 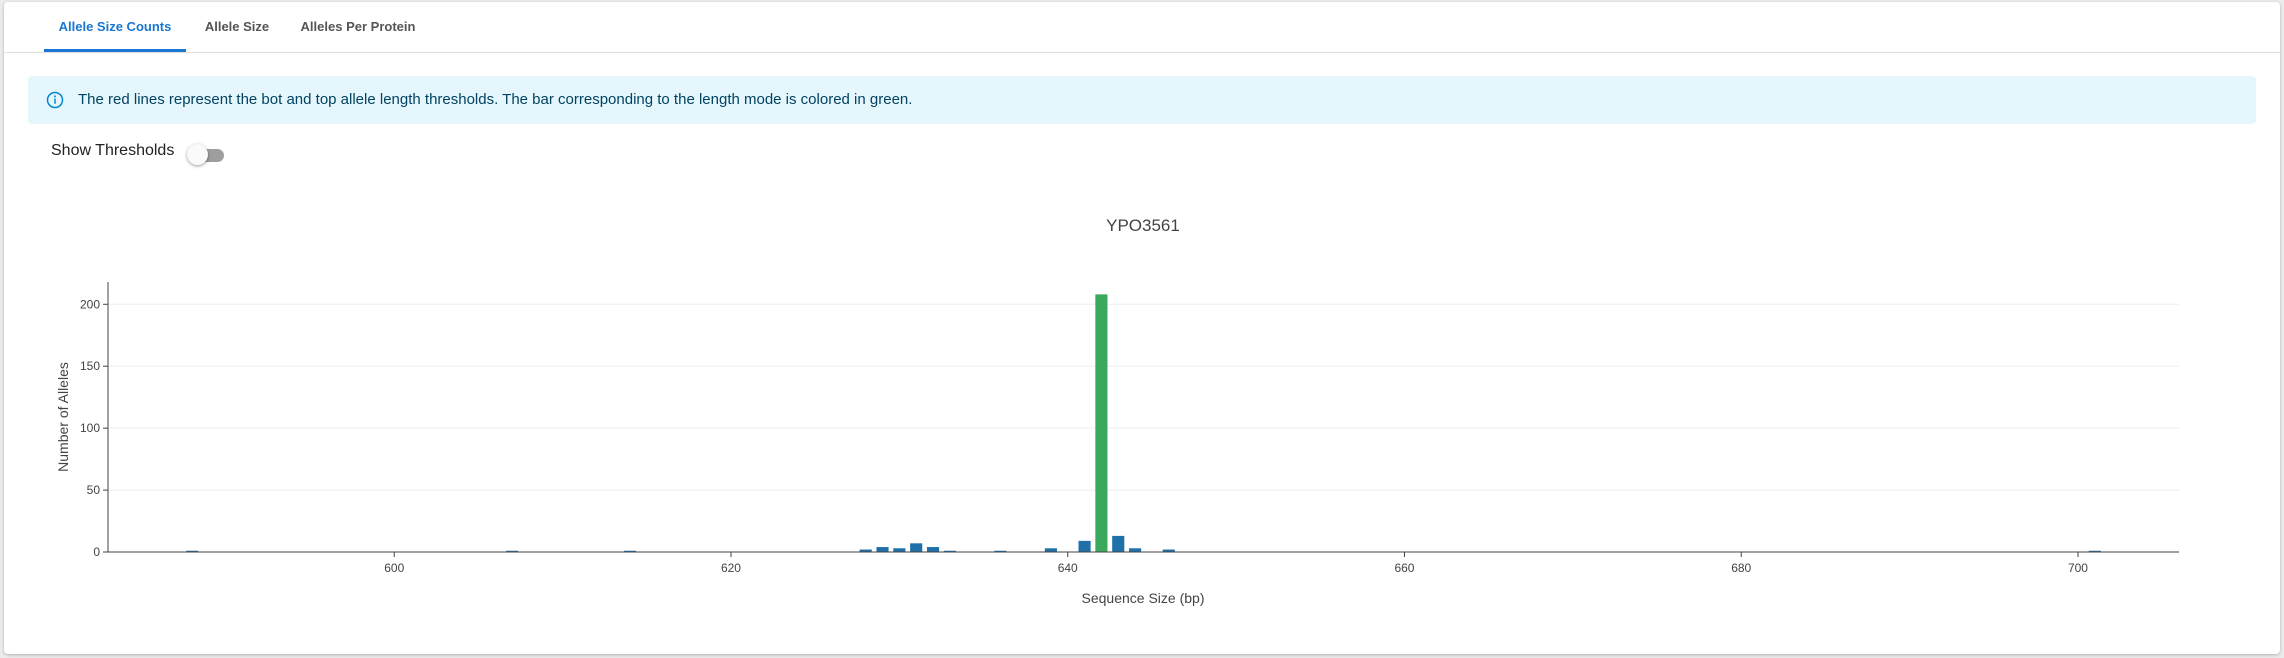 What do you see at coordinates (2078, 568) in the screenshot?
I see `x-tick-label: 700` at bounding box center [2078, 568].